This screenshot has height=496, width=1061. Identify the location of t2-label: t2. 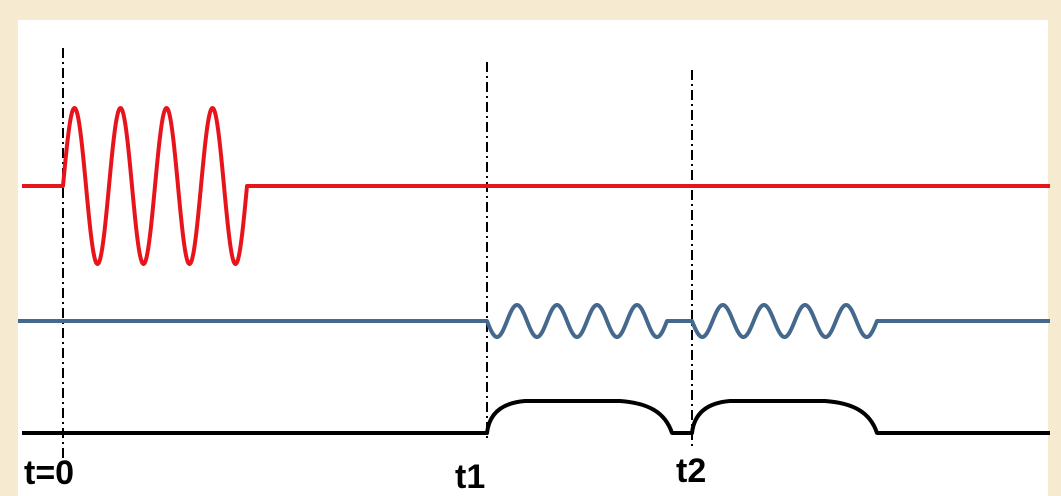
(691, 471).